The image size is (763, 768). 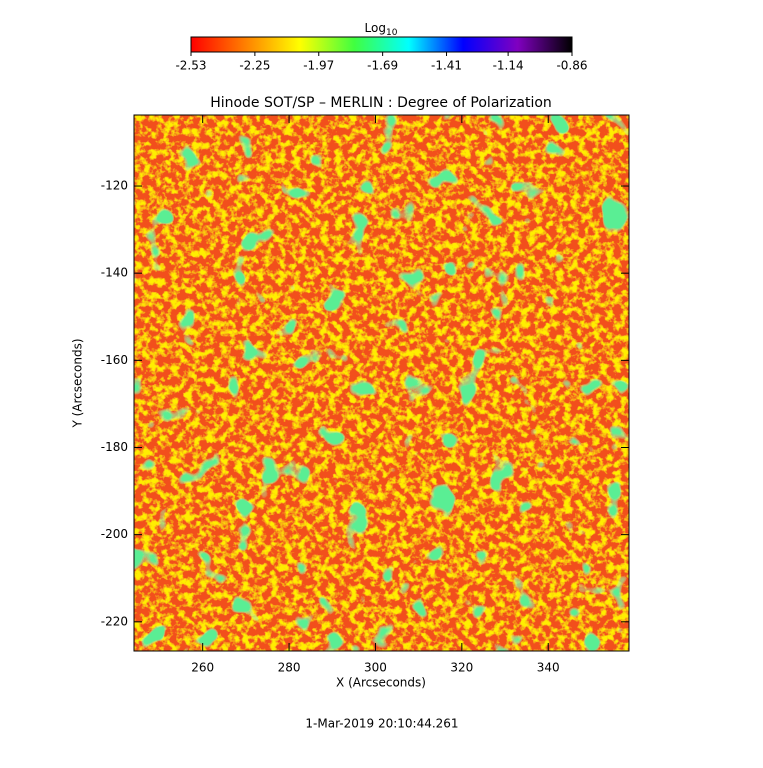 I want to click on colorbar-title-main: Log, so click(x=375, y=28).